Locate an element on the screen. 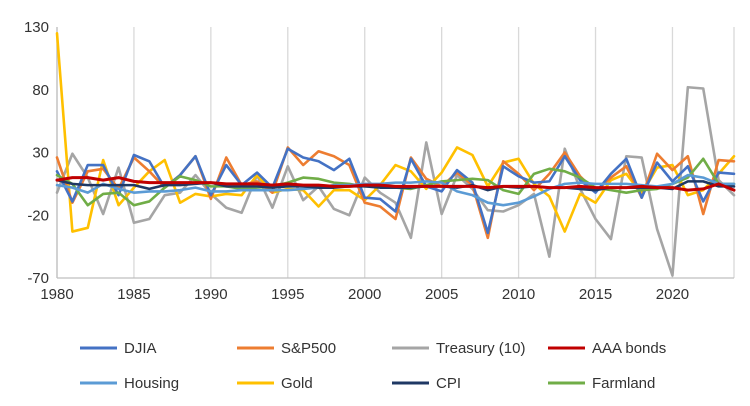 The image size is (750, 406). legend-item-aaa-bonds: AAA bonds is located at coordinates (607, 348).